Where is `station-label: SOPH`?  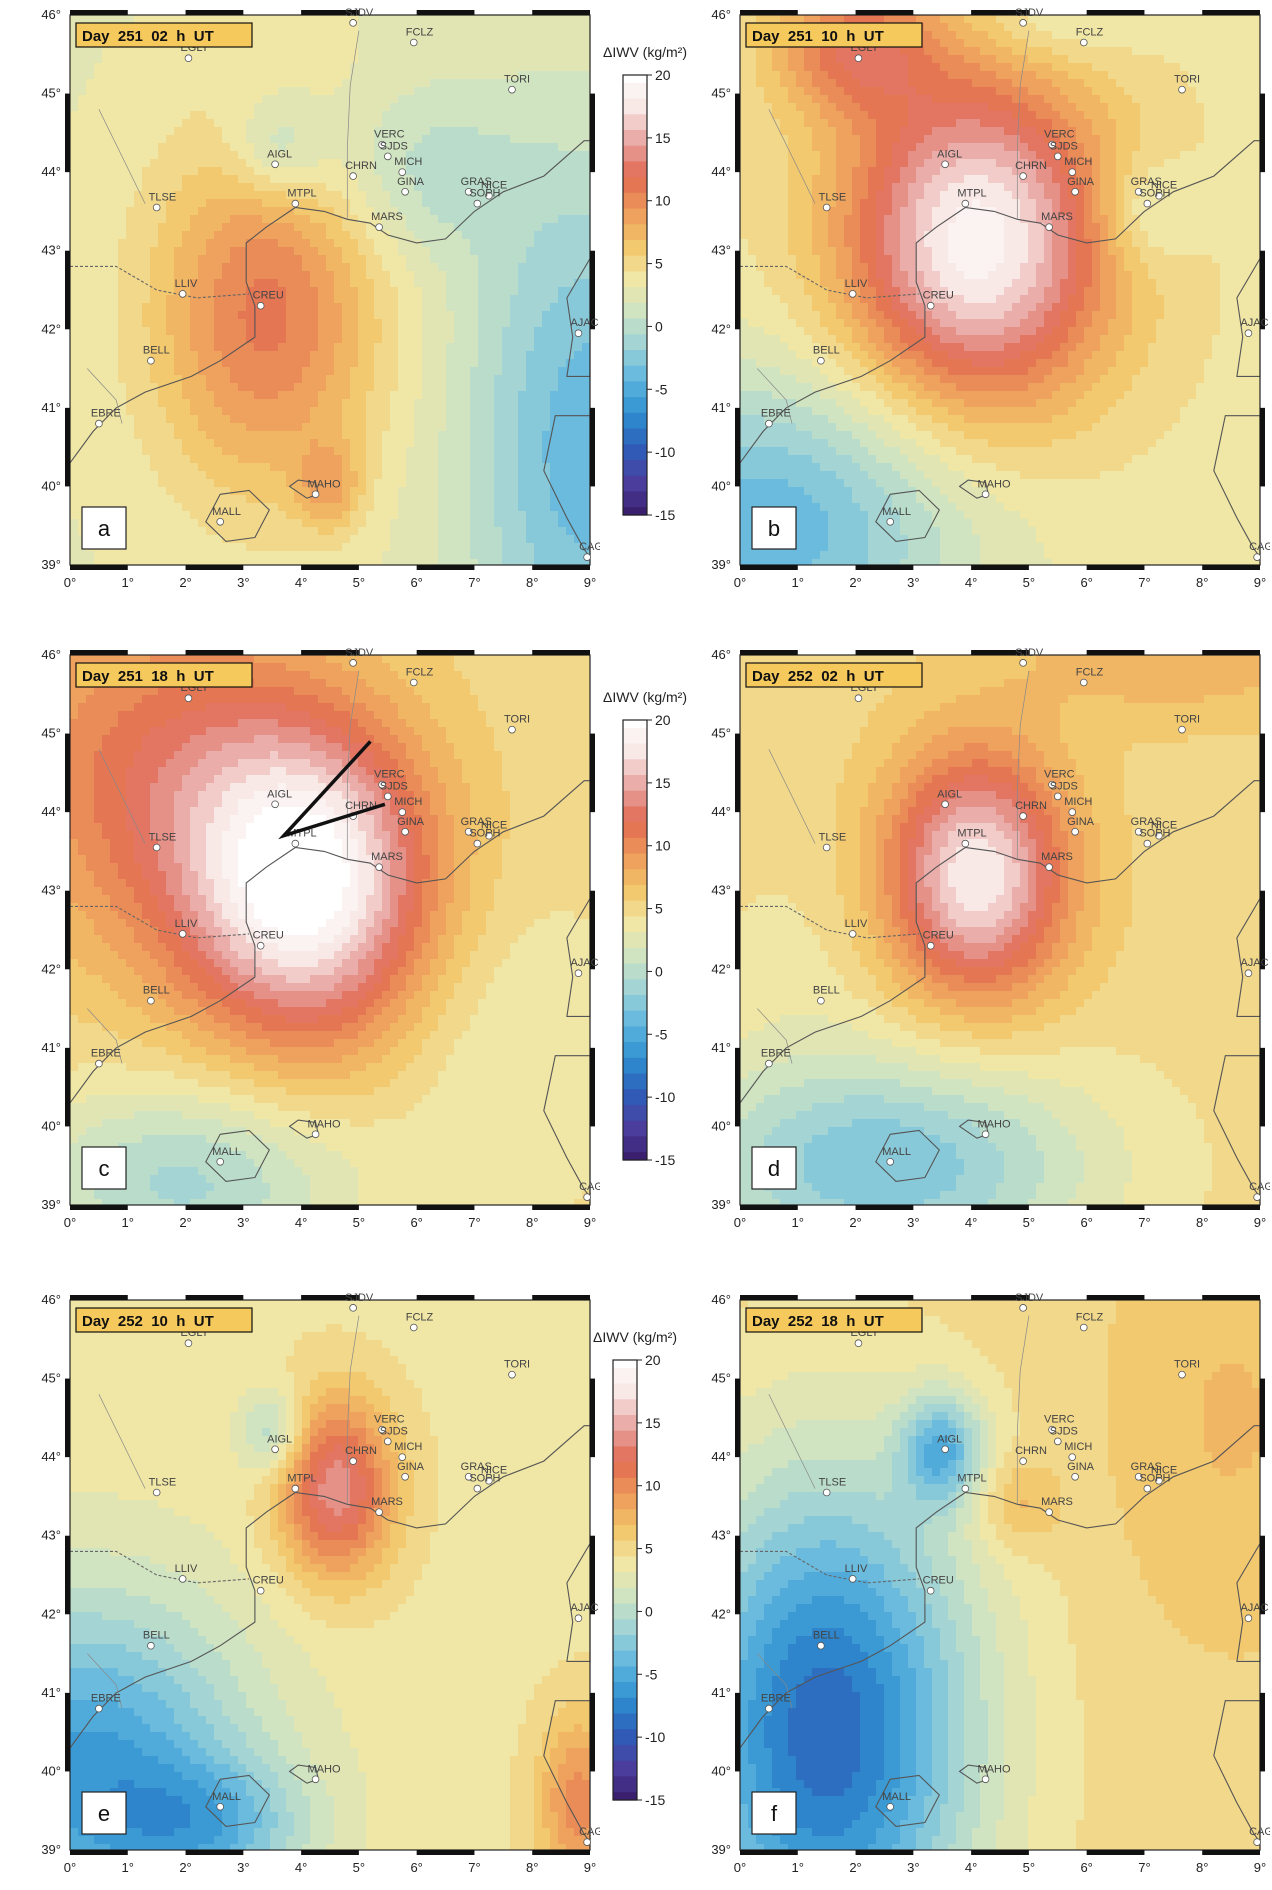 station-label: SOPH is located at coordinates (1154, 1479).